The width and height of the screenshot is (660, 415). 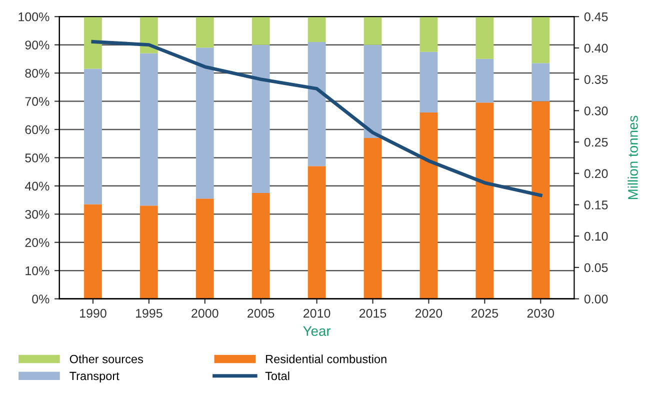 What do you see at coordinates (596, 299) in the screenshot?
I see `y2-tick-label: 0.00` at bounding box center [596, 299].